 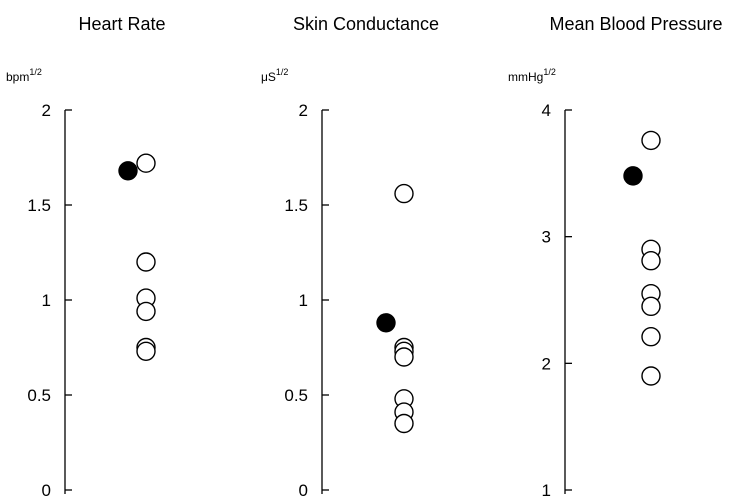 What do you see at coordinates (635, 24) in the screenshot?
I see `chart-title: Mean Blood Pressure` at bounding box center [635, 24].